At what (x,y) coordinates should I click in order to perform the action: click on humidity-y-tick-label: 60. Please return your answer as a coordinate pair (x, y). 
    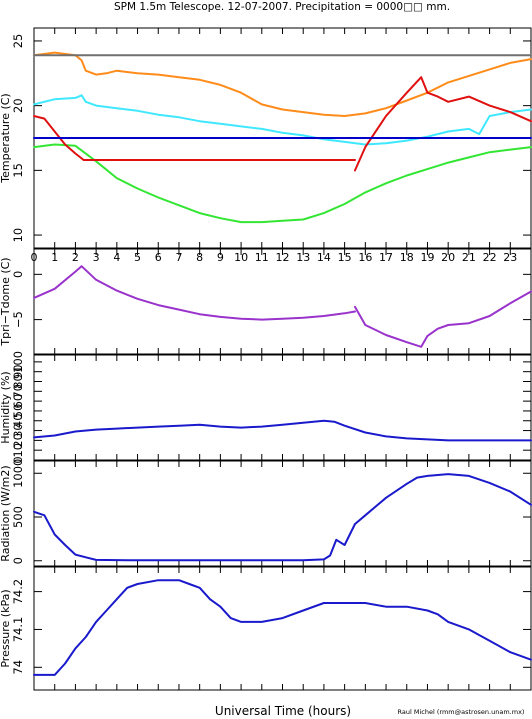
    Looking at the image, I should click on (18, 401).